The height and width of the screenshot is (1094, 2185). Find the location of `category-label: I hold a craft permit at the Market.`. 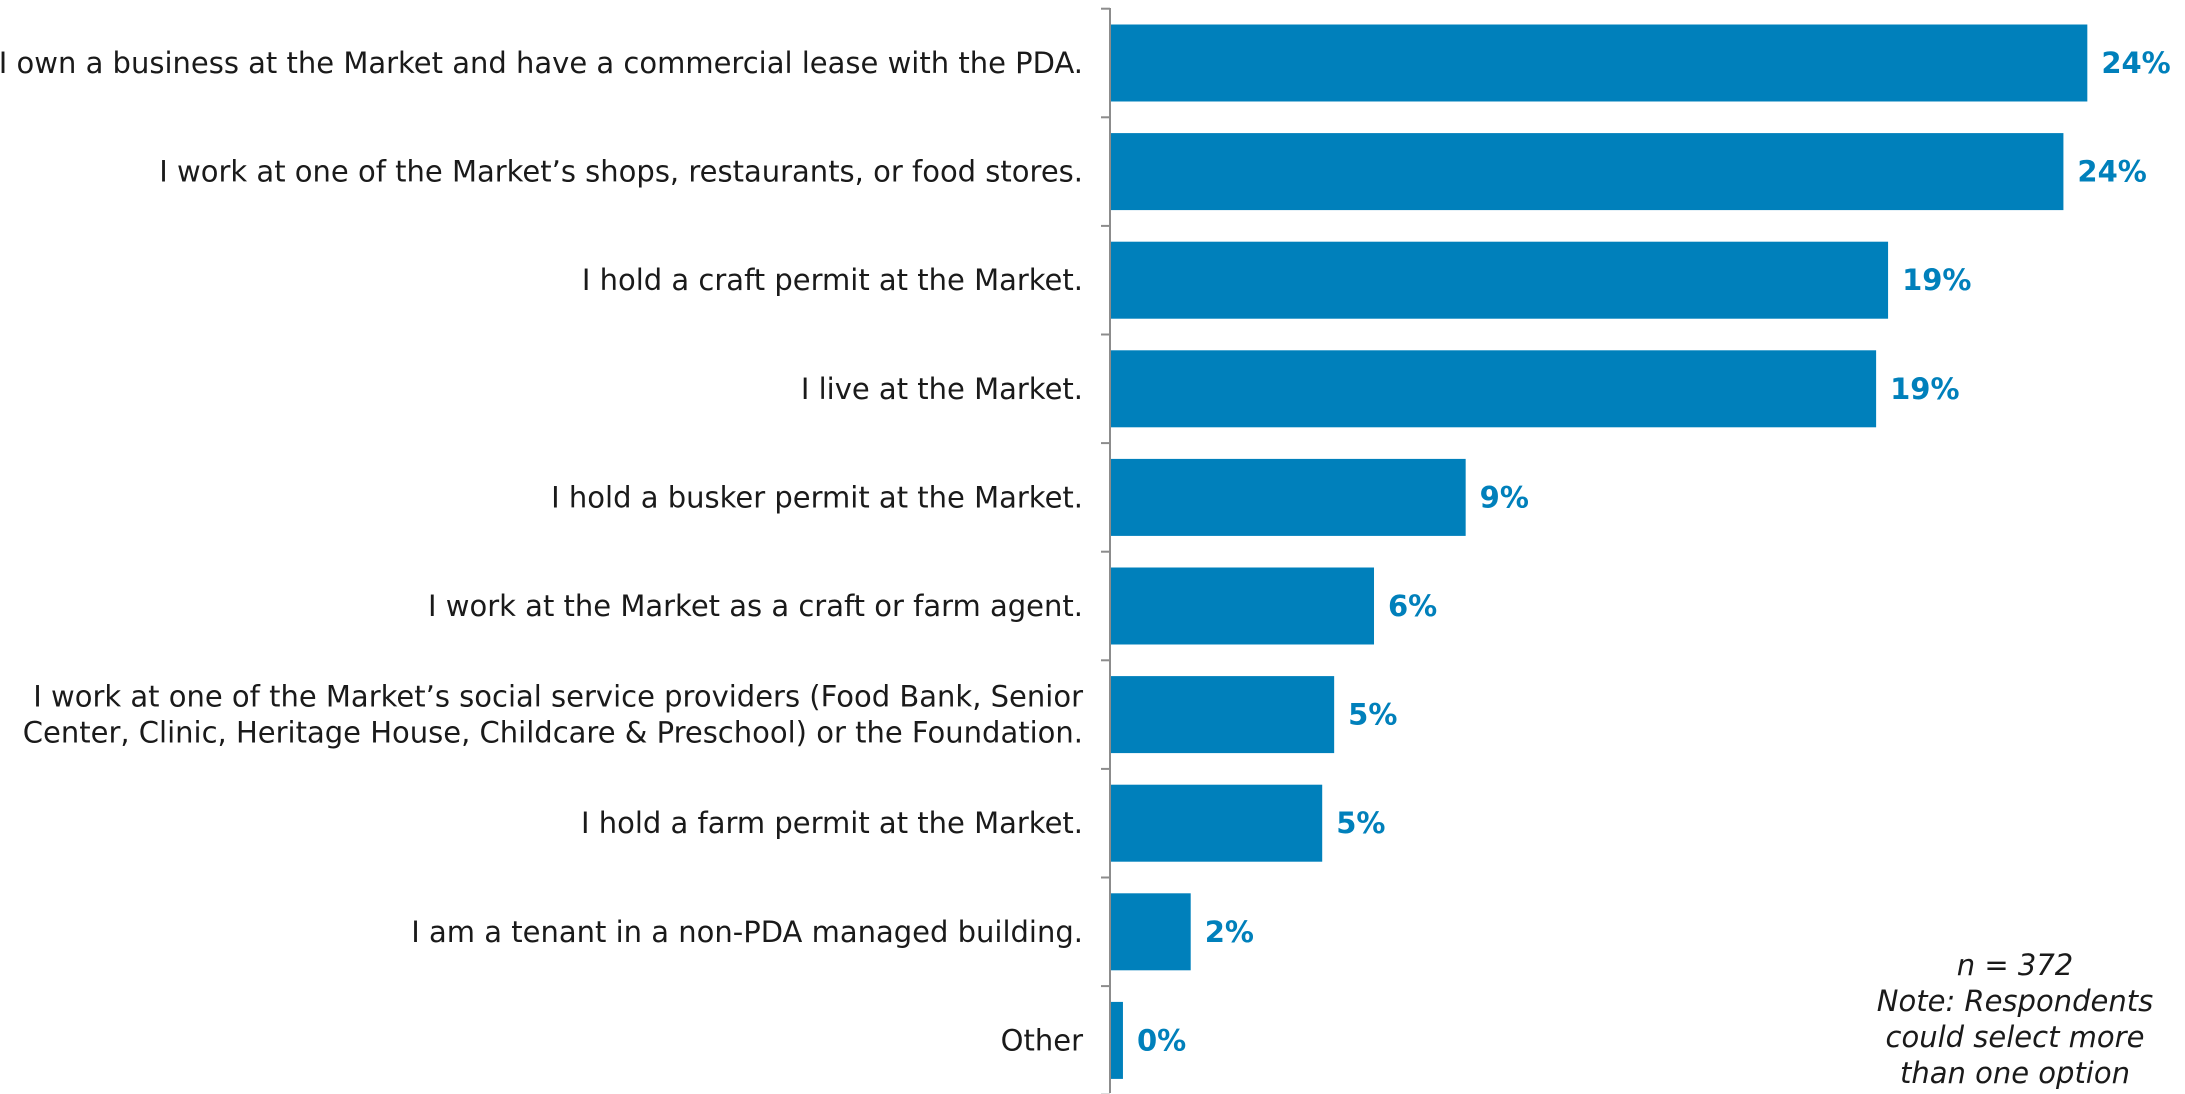

category-label: I hold a craft permit at the Market. is located at coordinates (832, 280).